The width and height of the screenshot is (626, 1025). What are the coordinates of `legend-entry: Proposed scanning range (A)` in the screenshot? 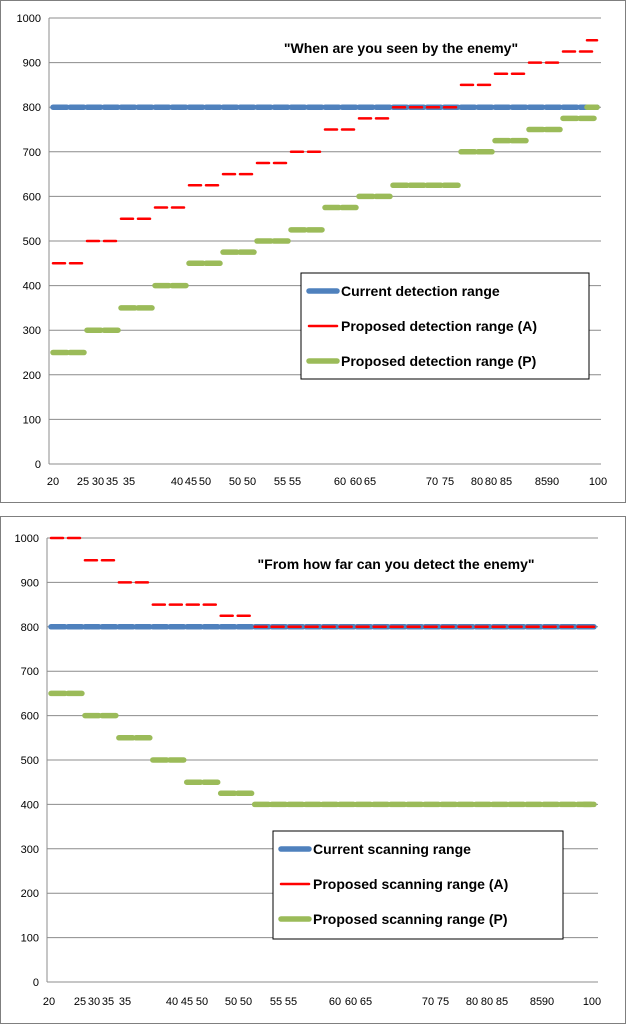 It's located at (410, 884).